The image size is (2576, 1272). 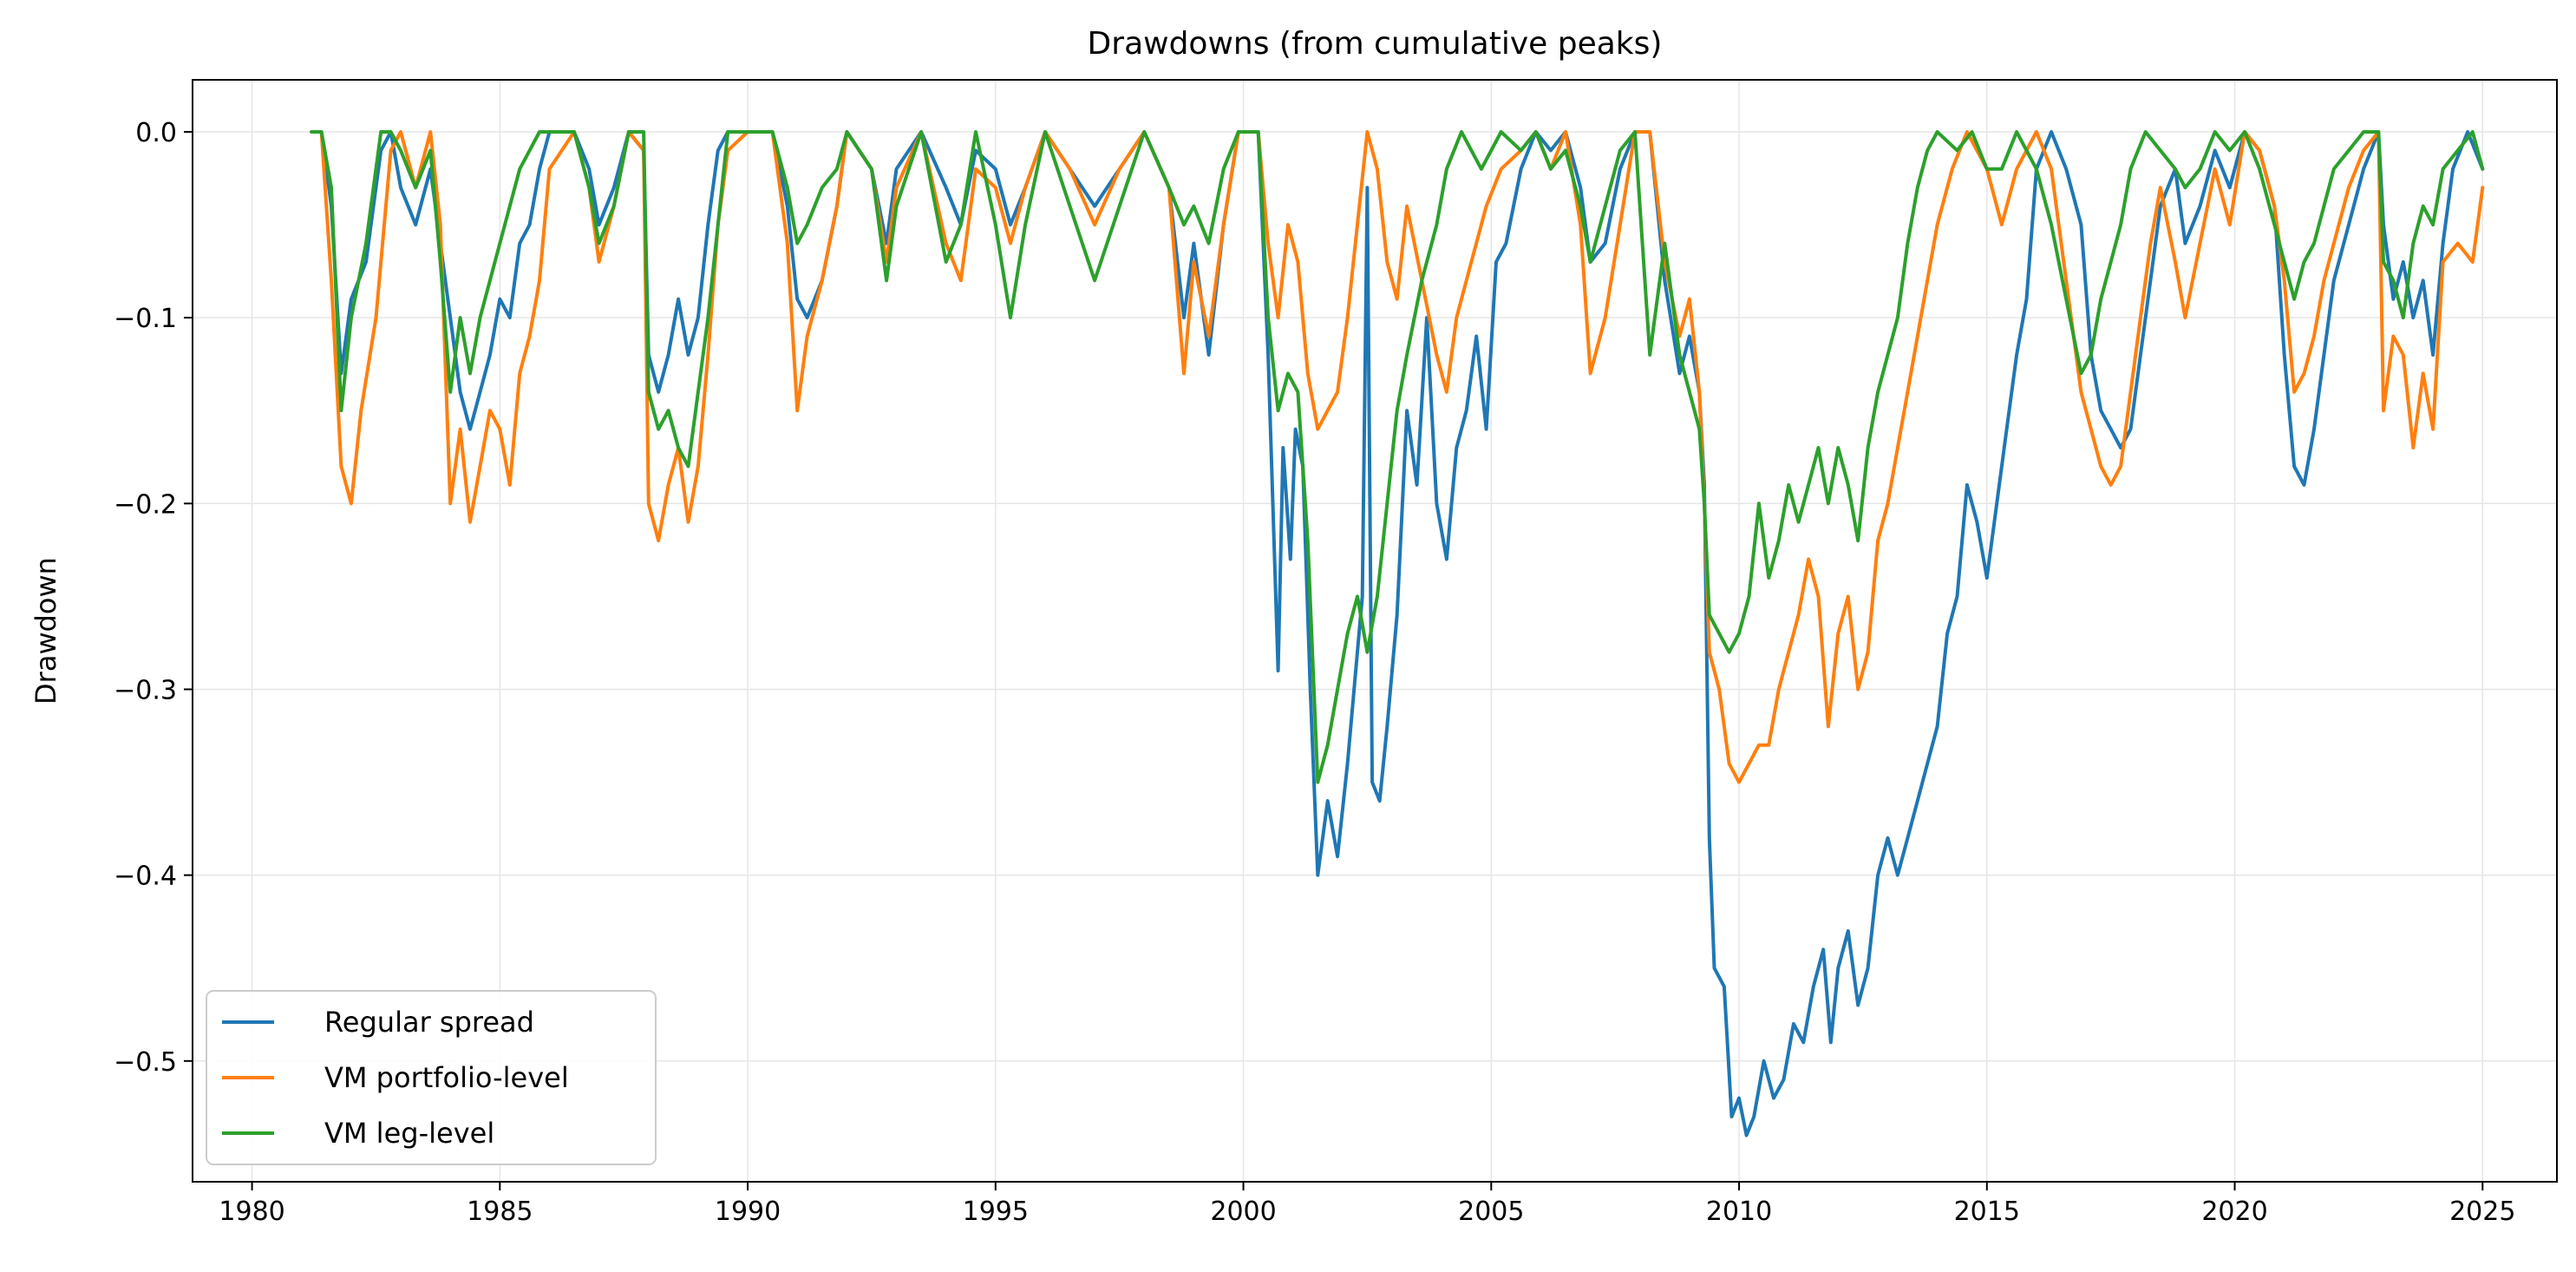 I want to click on x-tick-label: 2025, so click(x=2482, y=1212).